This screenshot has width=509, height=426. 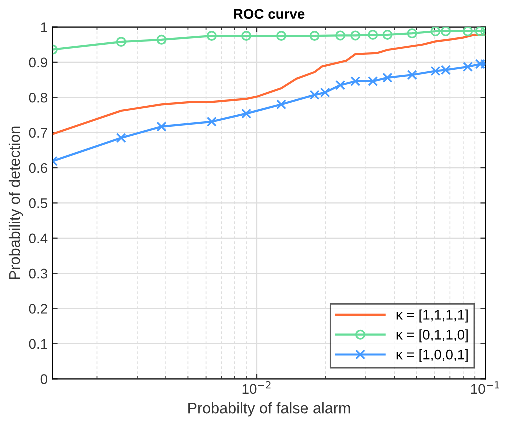 What do you see at coordinates (38, 309) in the screenshot?
I see `y-tick-label: 0.2` at bounding box center [38, 309].